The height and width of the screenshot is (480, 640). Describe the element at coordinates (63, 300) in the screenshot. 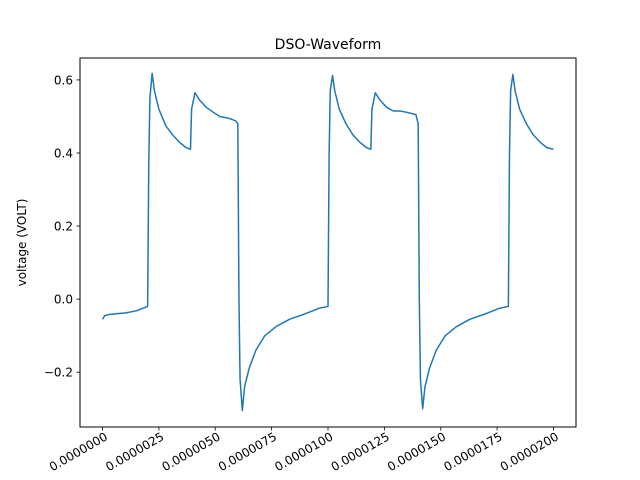

I see `y-tick-label: 0.0` at that location.